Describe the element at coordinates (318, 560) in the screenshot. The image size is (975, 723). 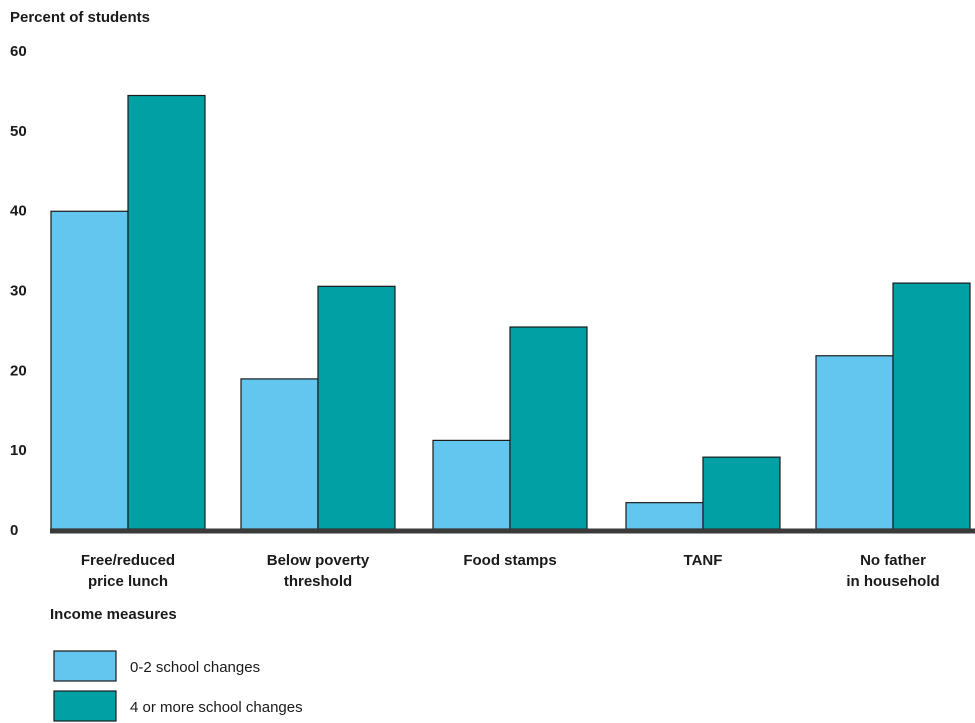
I see `x-category-label-line: Below poverty` at that location.